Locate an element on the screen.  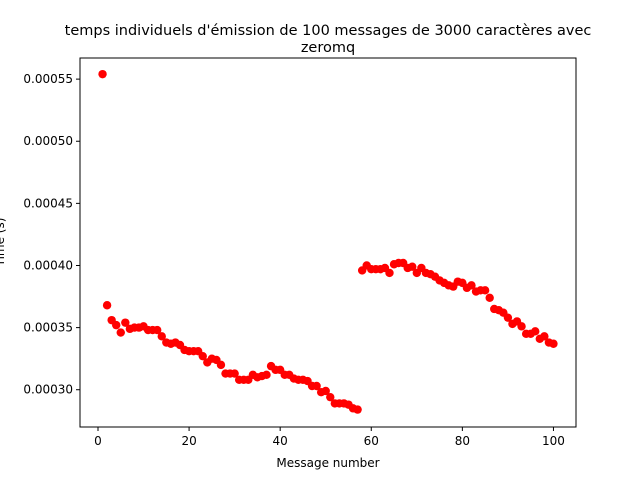
y-tick-label: 0.00035 is located at coordinates (48, 328).